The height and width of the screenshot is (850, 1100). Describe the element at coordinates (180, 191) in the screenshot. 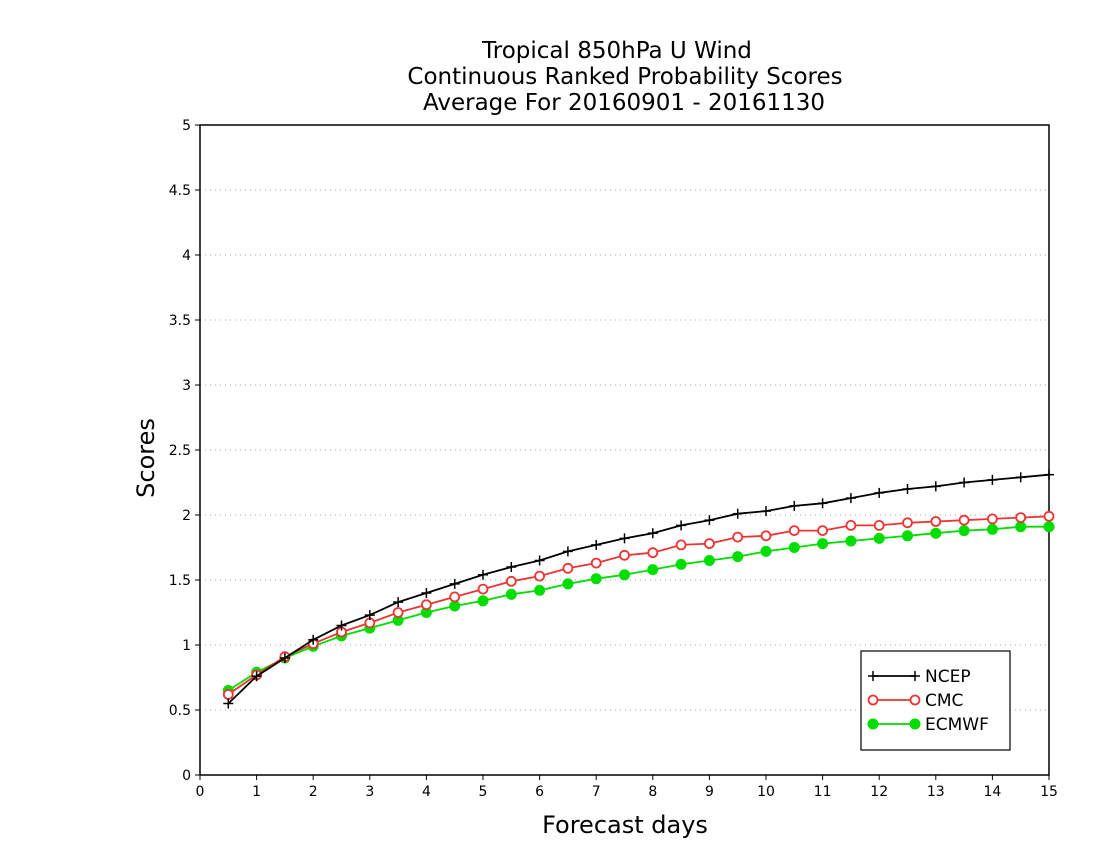

I see `y-tick-label: 4.5` at that location.